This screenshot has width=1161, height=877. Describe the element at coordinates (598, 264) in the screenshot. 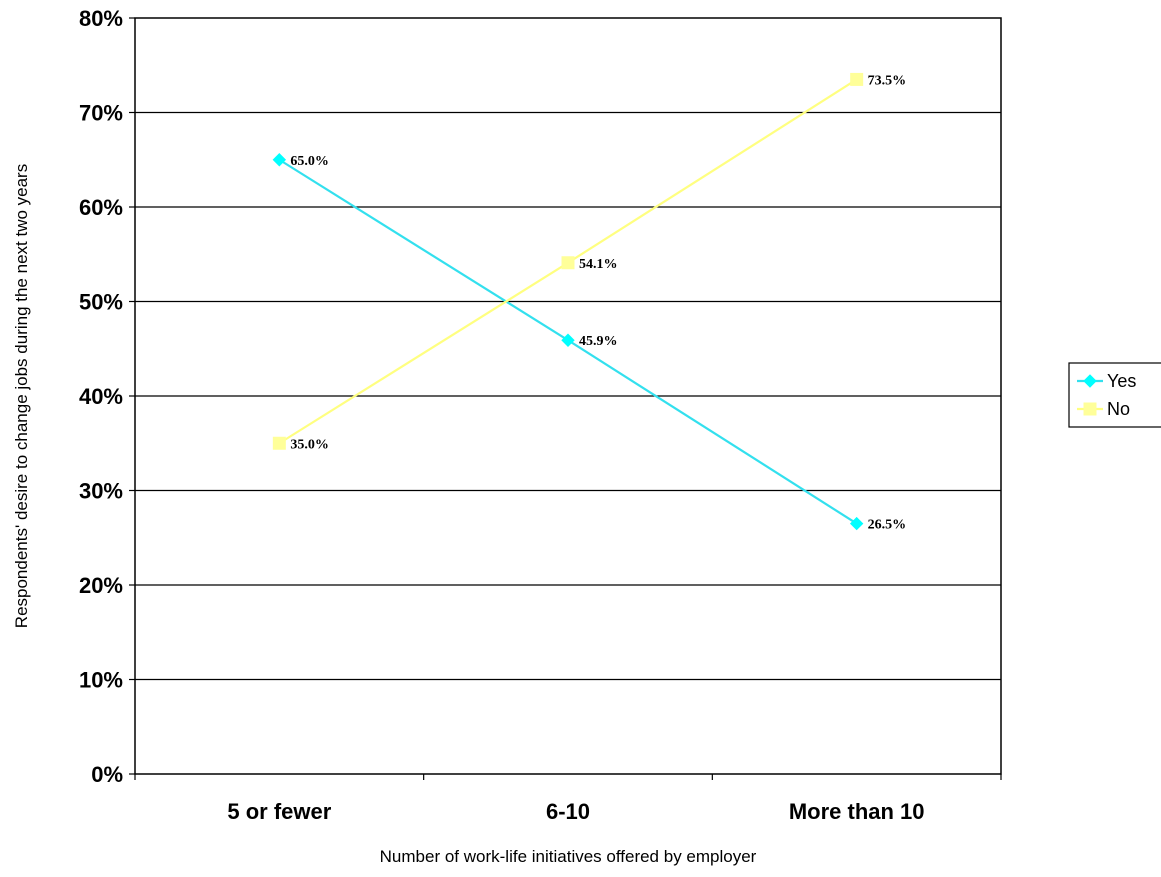

I see `data-label-no: 54.1%` at that location.